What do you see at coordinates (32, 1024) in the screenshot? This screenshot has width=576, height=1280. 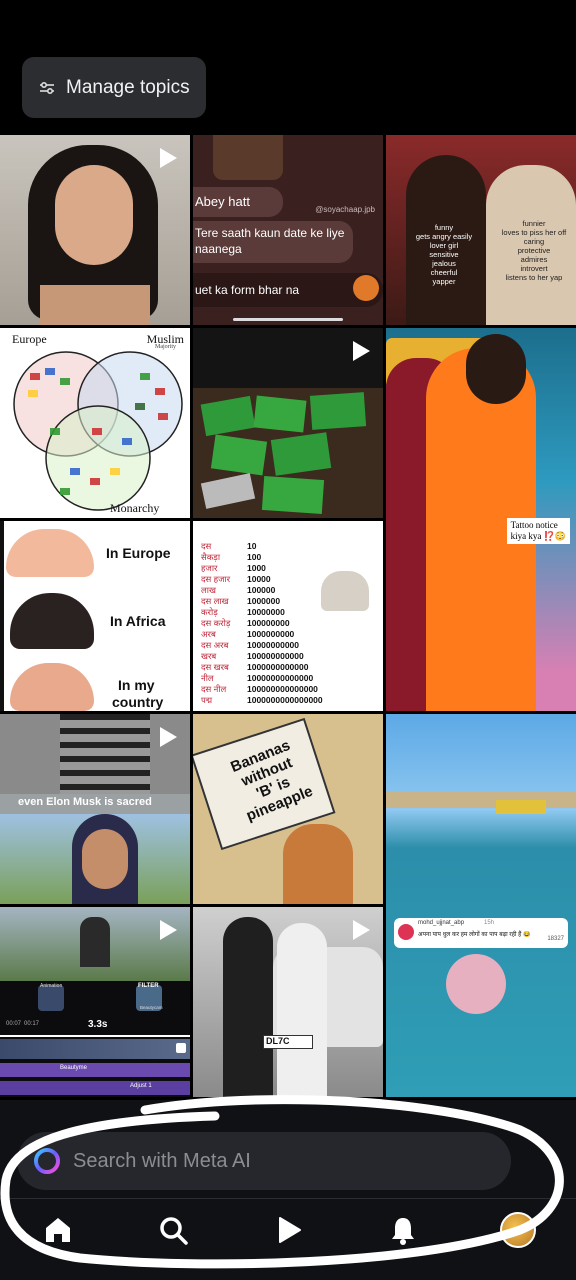 I see `editor-time-b: 00:17` at bounding box center [32, 1024].